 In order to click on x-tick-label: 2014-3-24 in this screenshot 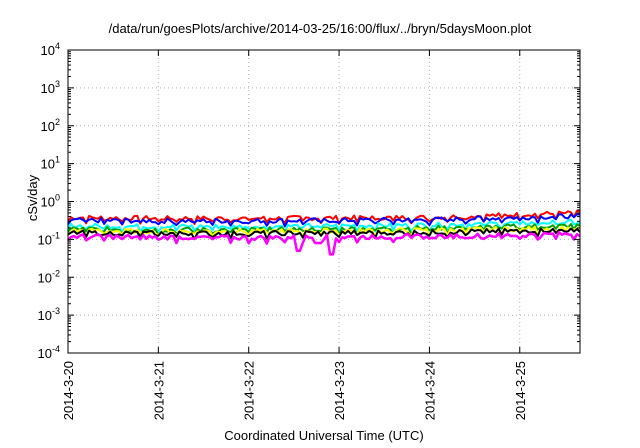, I will do `click(429, 390)`.